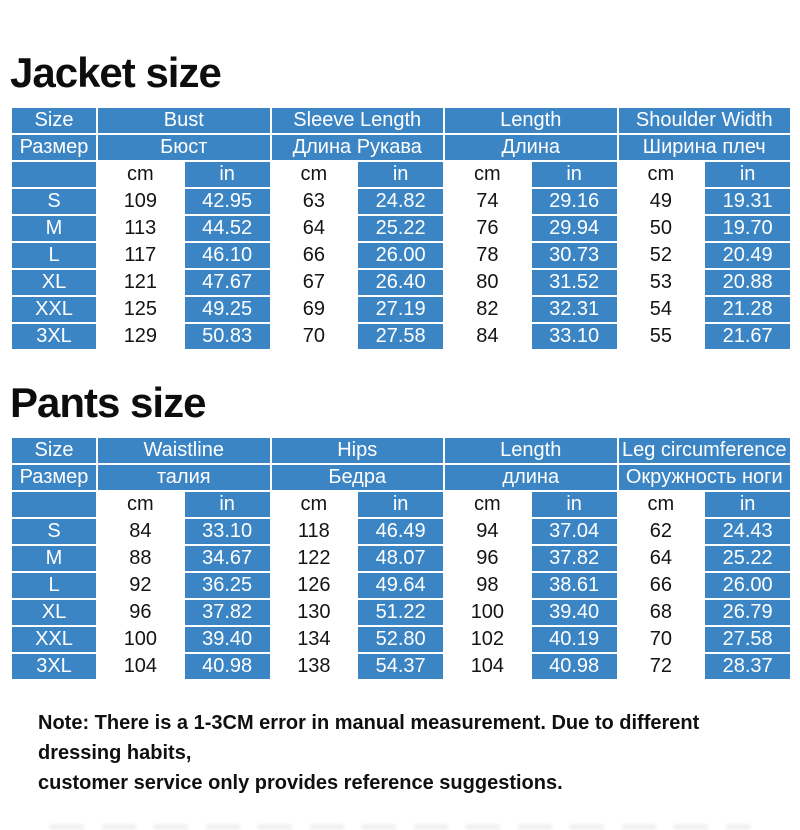 This screenshot has height=830, width=800. Describe the element at coordinates (227, 612) in the screenshot. I see `value-in: 37.82` at that location.